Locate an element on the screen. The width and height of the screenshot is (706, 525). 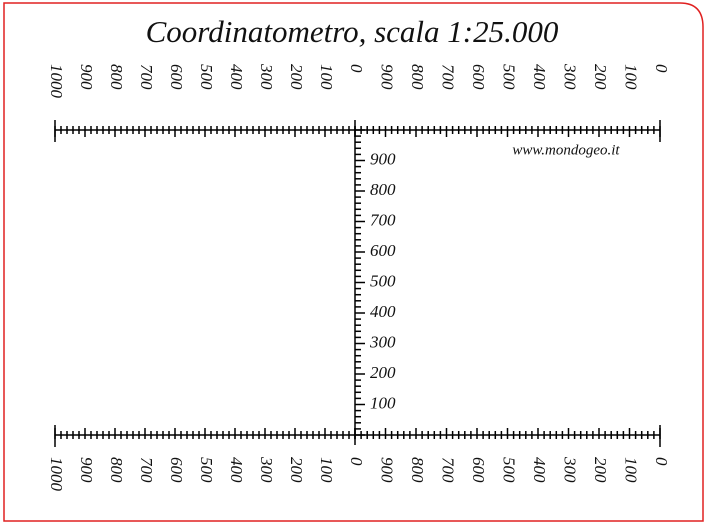
vertical-label: 200 is located at coordinates (383, 372).